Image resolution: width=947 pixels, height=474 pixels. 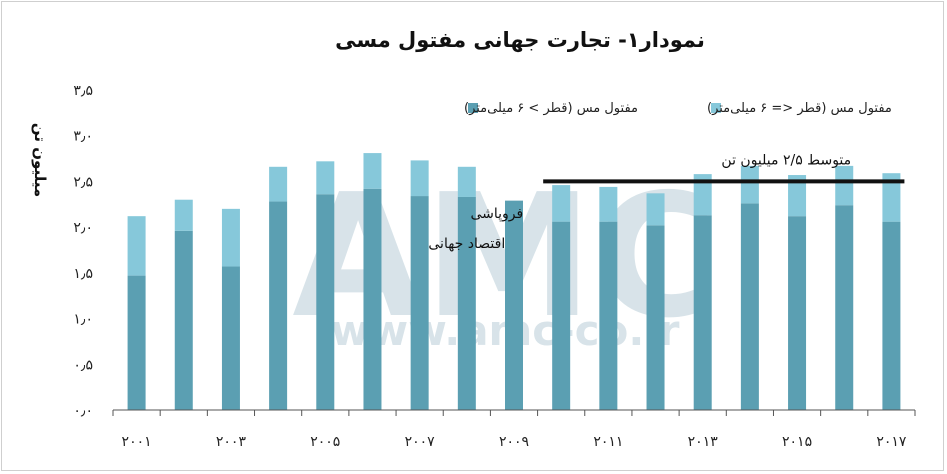 What do you see at coordinates (372, 299) in the screenshot?
I see `bar-thick-2006` at bounding box center [372, 299].